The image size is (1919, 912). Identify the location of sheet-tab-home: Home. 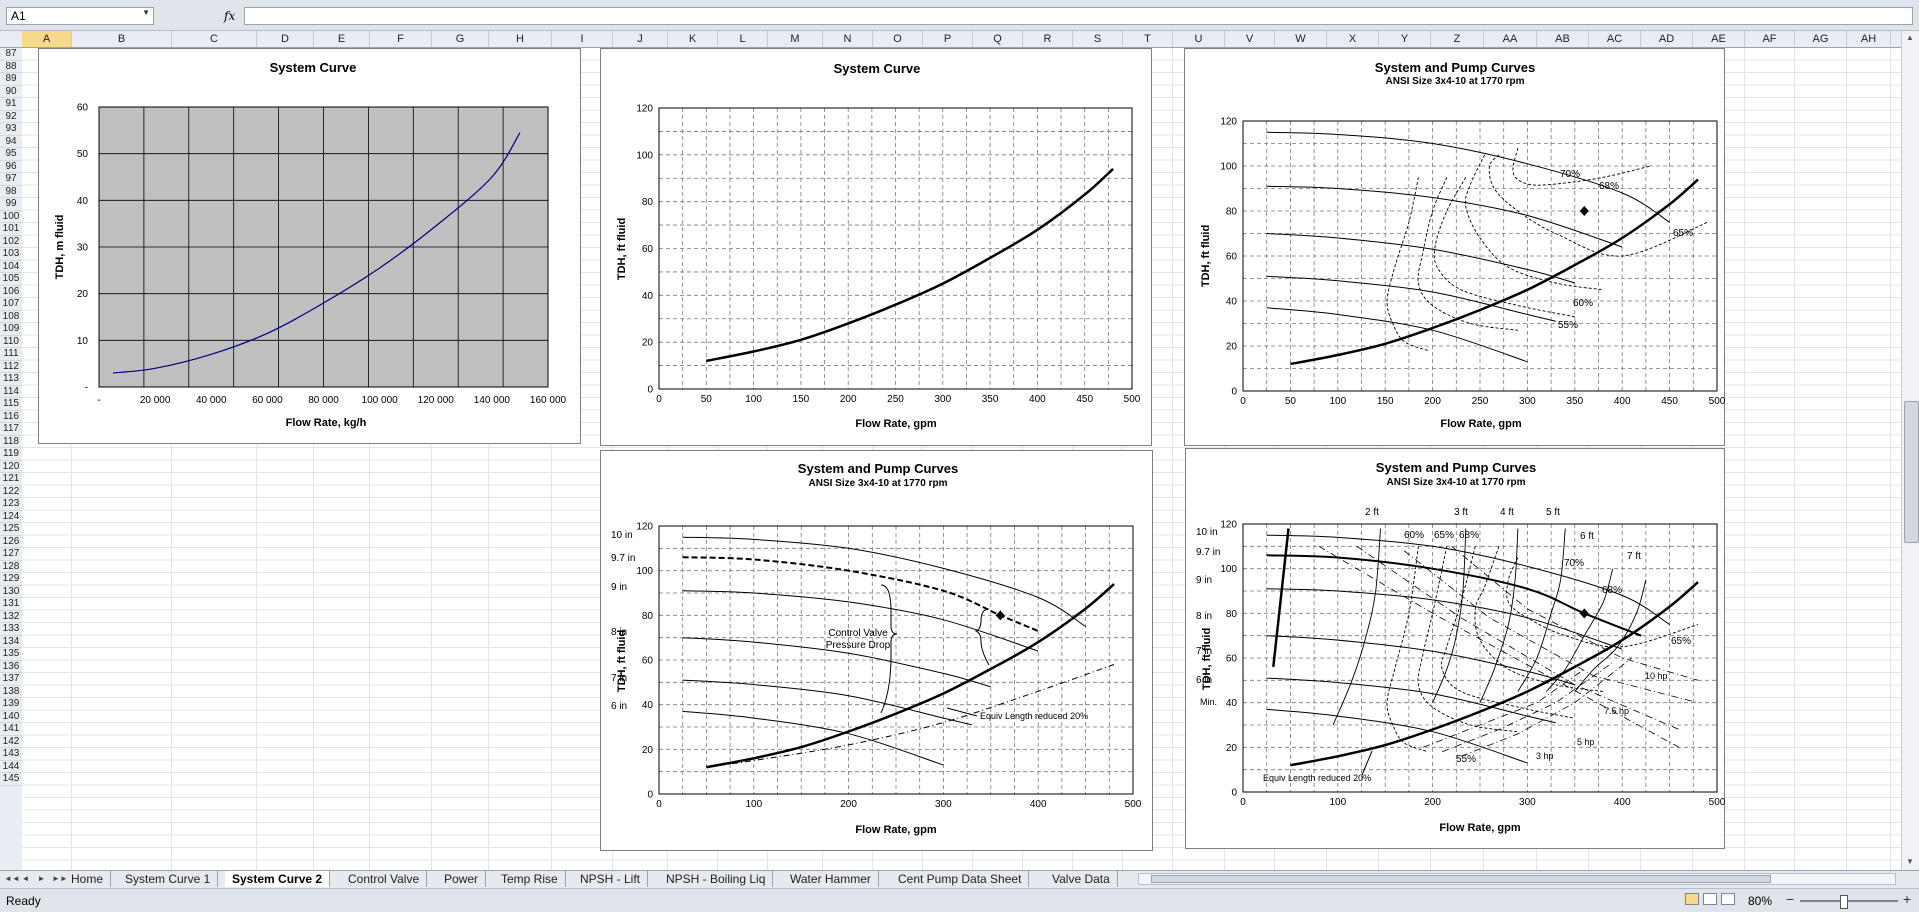
(88, 879).